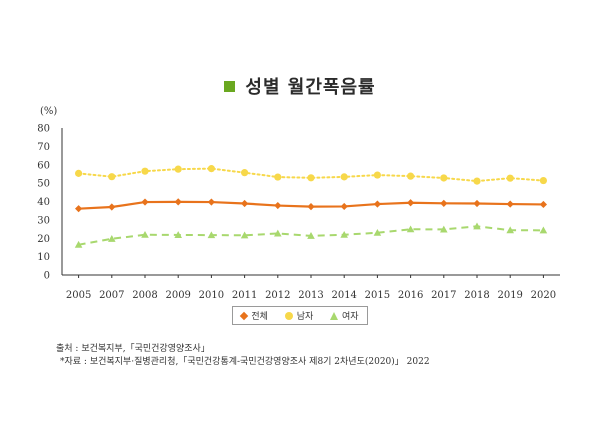 The height and width of the screenshot is (424, 600). What do you see at coordinates (111, 295) in the screenshot?
I see `x-tick-label: 2007` at bounding box center [111, 295].